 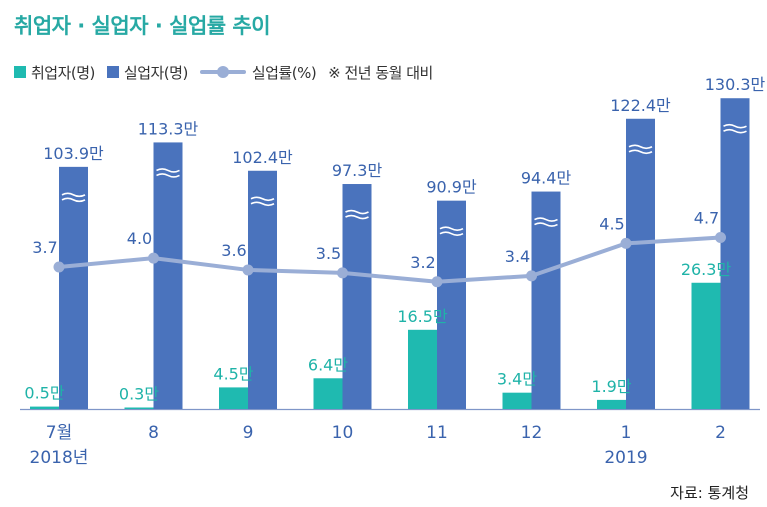 I want to click on employed-value-label: 16.5만, so click(x=422, y=316).